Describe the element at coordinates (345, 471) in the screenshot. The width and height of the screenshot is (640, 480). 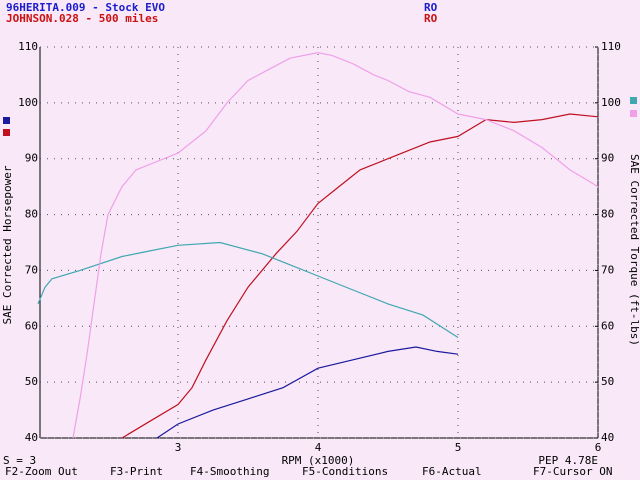
I see `function-key: F5-Conditions` at that location.